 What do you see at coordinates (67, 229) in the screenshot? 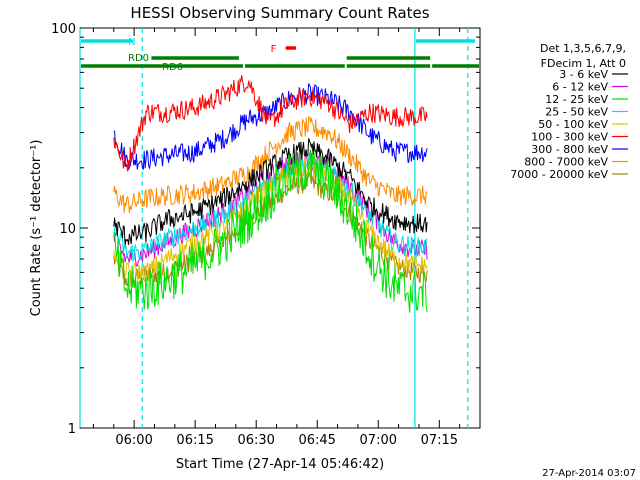
I see `y-tick-label-1: 10` at bounding box center [67, 229].